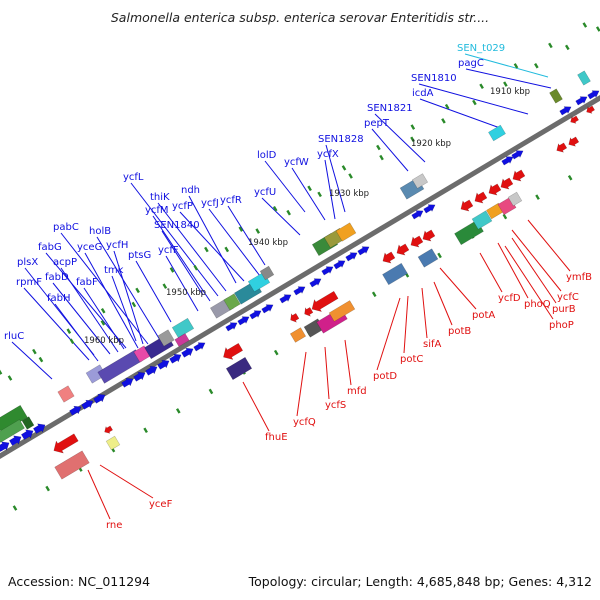 The height and width of the screenshot is (600, 600). What do you see at coordinates (126, 481) in the screenshot?
I see `label-line-ycef` at bounding box center [126, 481].